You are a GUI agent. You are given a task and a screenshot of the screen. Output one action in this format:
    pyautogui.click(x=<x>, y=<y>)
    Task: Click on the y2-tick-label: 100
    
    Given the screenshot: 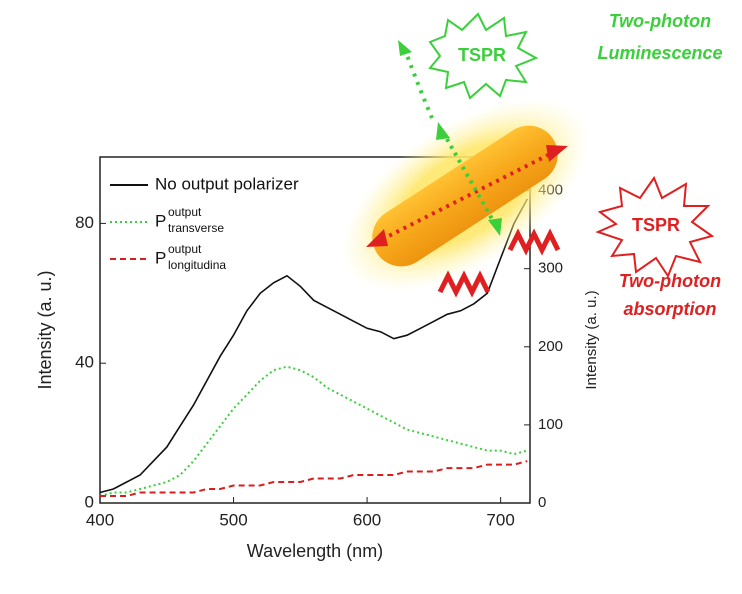 What is the action you would take?
    pyautogui.click(x=550, y=424)
    